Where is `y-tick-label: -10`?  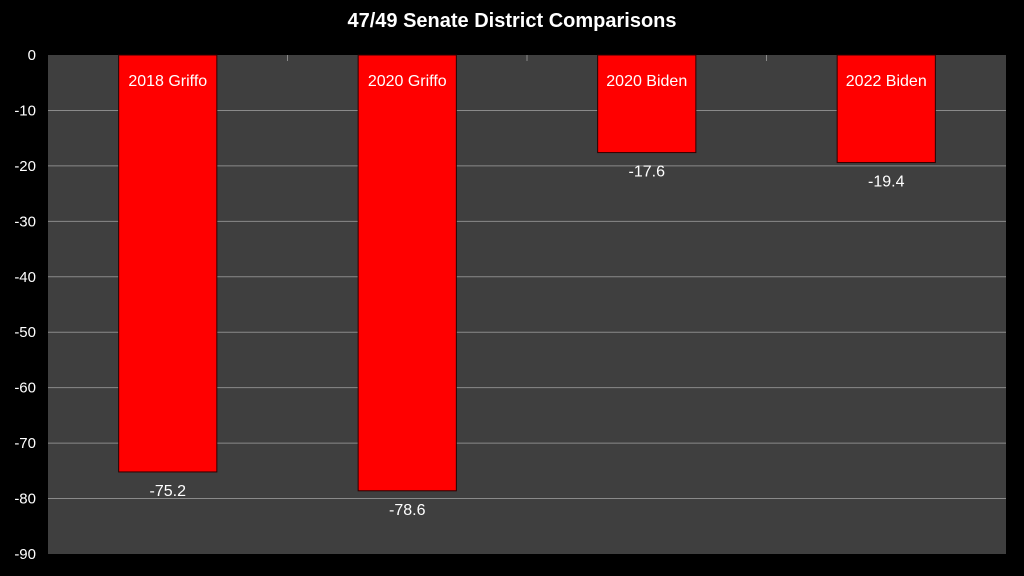
y-tick-label: -10 is located at coordinates (25, 110).